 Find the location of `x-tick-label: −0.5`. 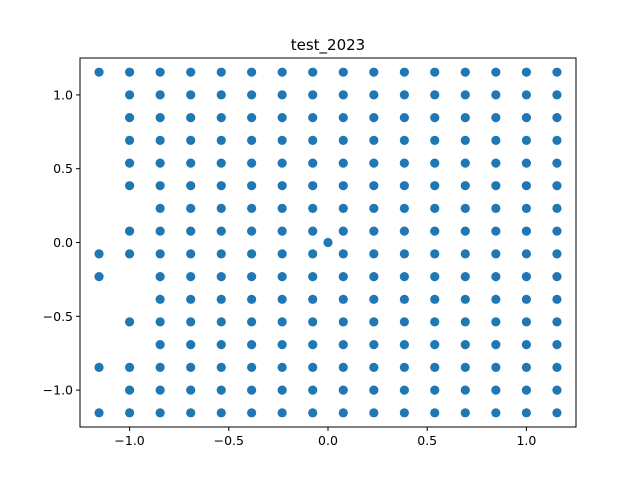

x-tick-label: −0.5 is located at coordinates (229, 440).